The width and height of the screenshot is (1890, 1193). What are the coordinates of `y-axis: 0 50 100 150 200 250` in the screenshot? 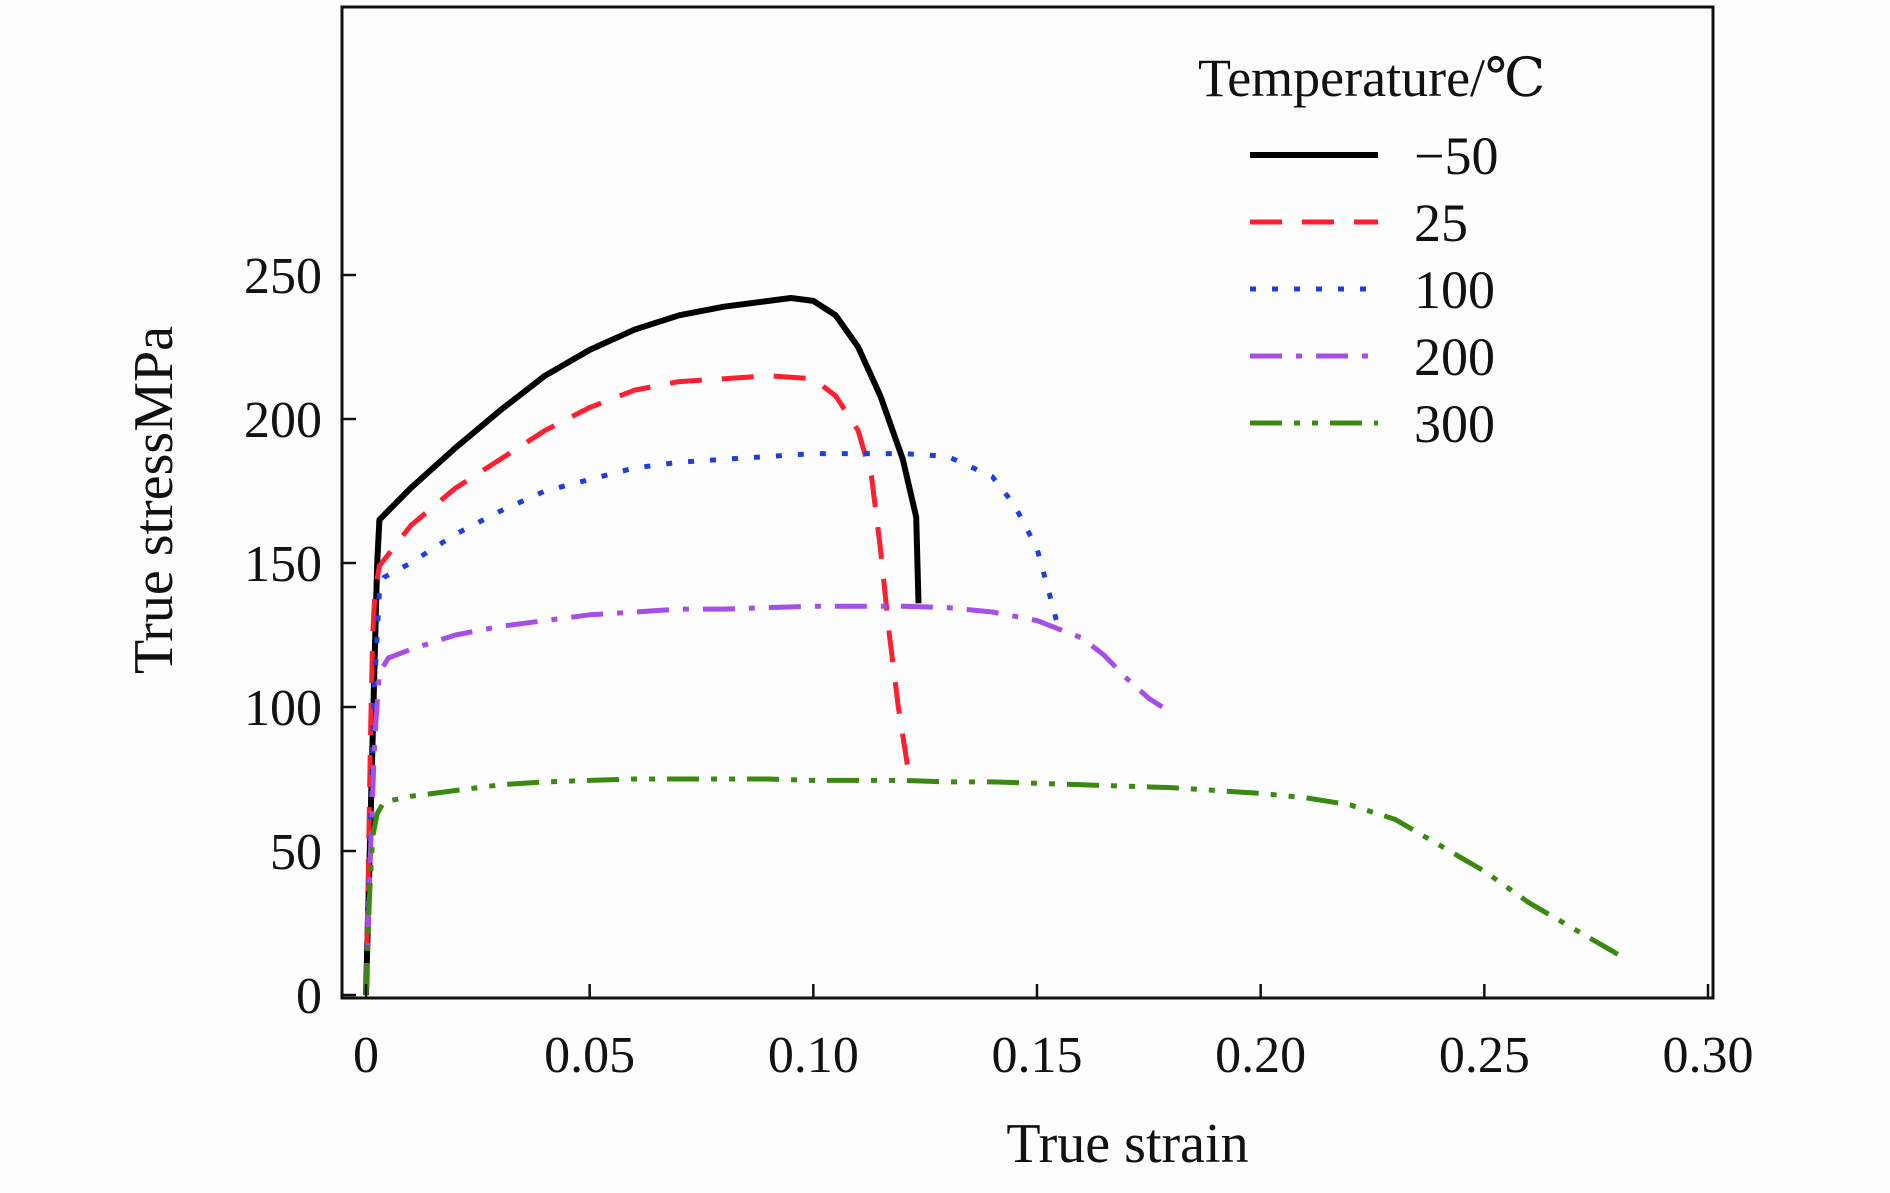 It's located at (300, 636).